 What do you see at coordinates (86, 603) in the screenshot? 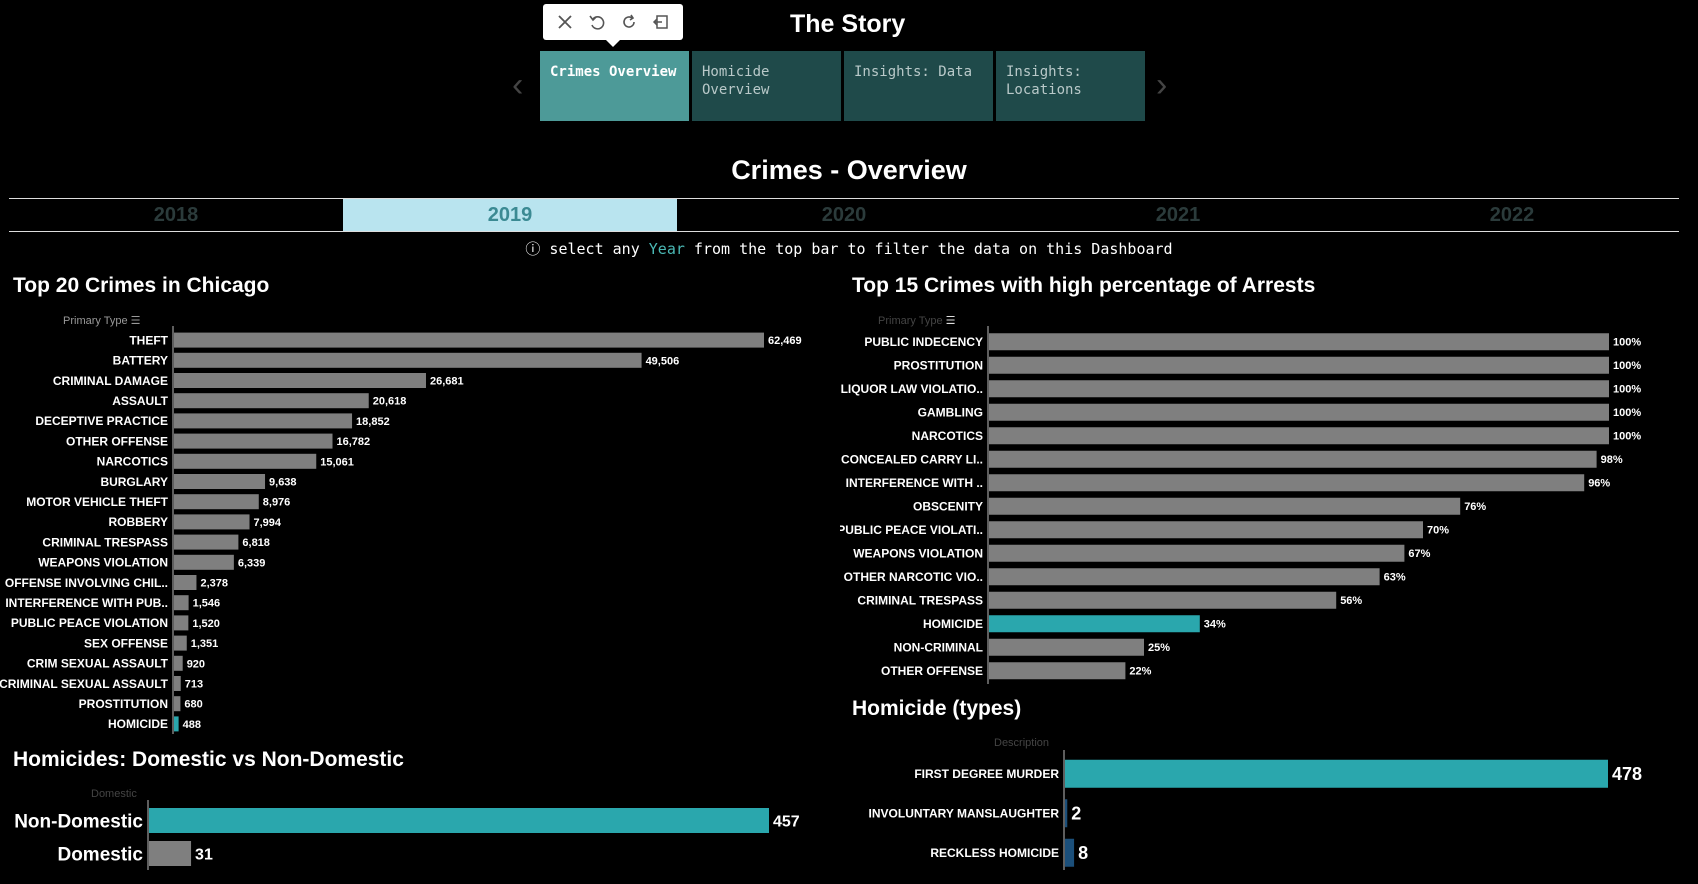
I see `category-label-interference-with-pub: INTERFERENCE WITH PUB..` at bounding box center [86, 603].